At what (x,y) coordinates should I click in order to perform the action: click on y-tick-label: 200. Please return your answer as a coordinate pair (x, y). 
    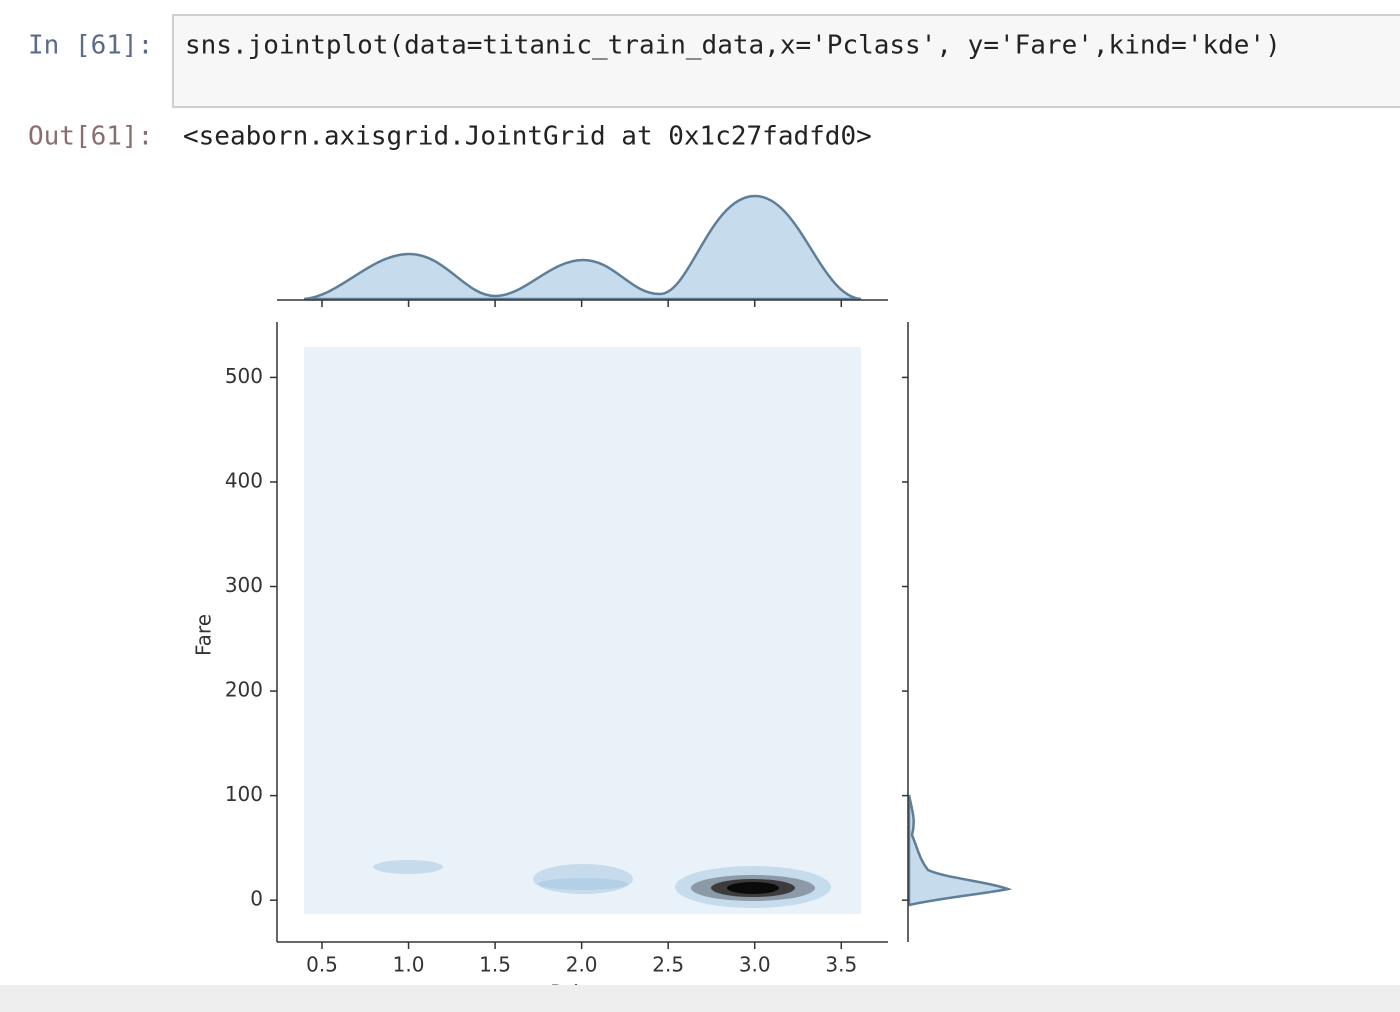
    Looking at the image, I should click on (244, 690).